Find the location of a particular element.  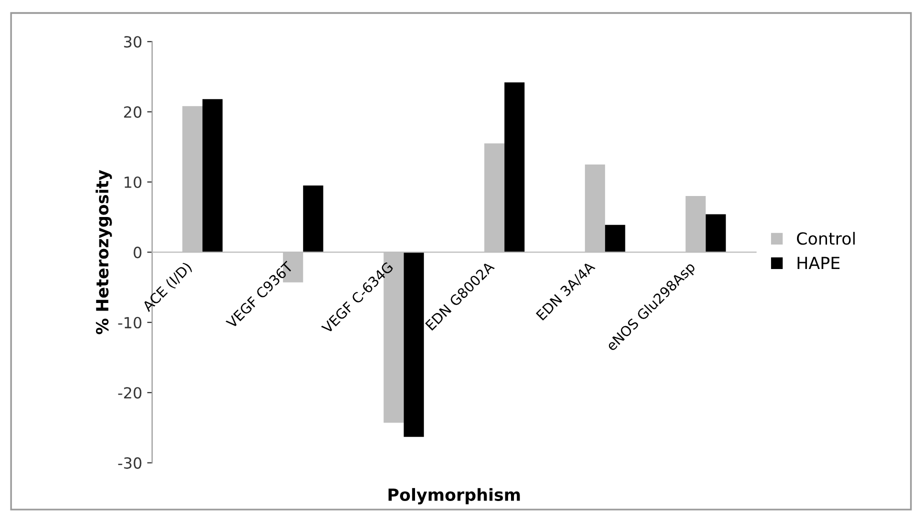

x-axis-title: Polymorphism is located at coordinates (454, 496).